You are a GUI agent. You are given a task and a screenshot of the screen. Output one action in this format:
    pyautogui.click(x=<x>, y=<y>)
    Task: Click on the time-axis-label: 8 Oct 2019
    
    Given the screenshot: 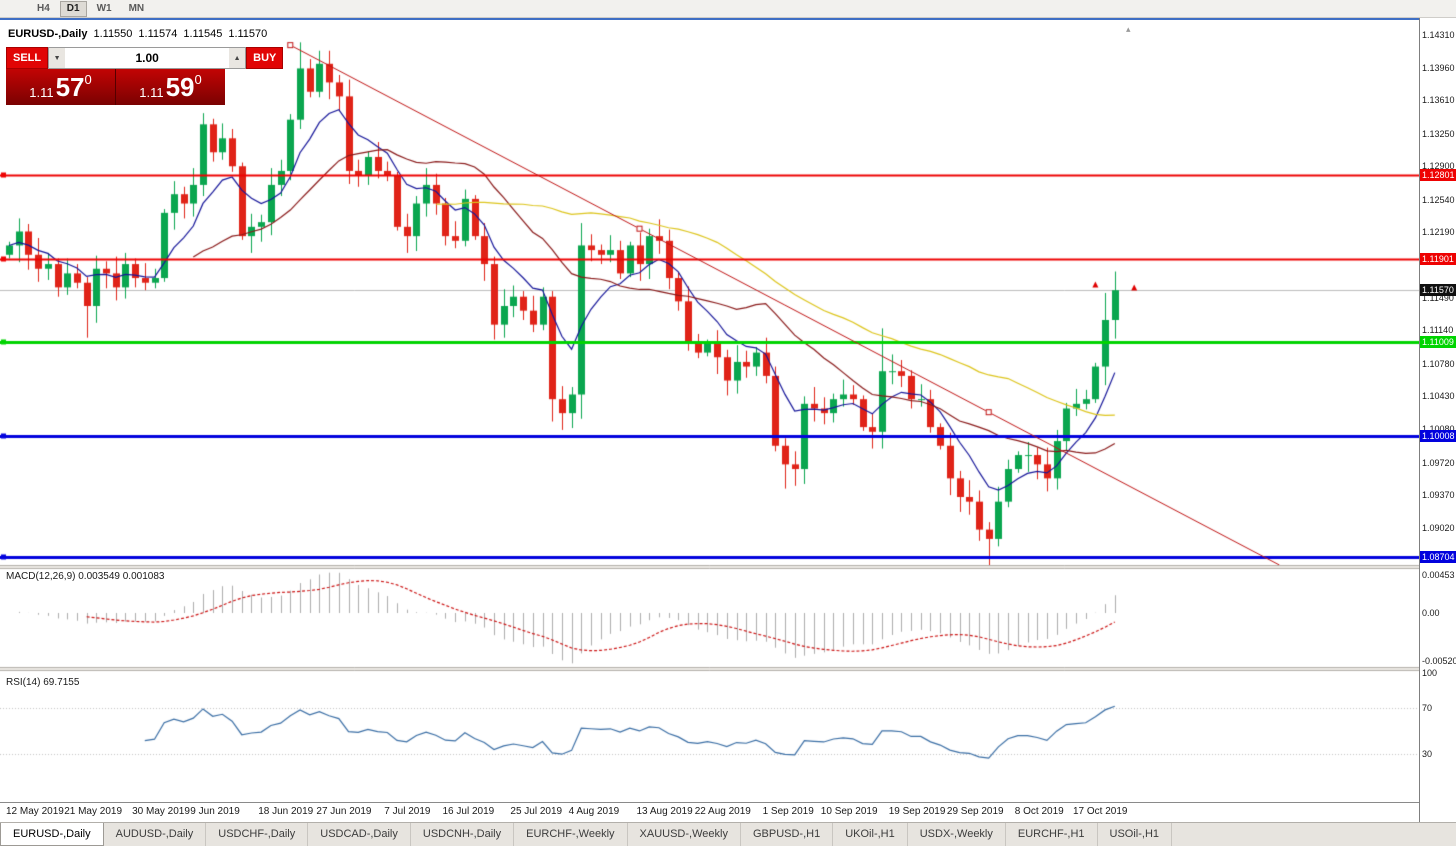 What is the action you would take?
    pyautogui.click(x=1039, y=811)
    